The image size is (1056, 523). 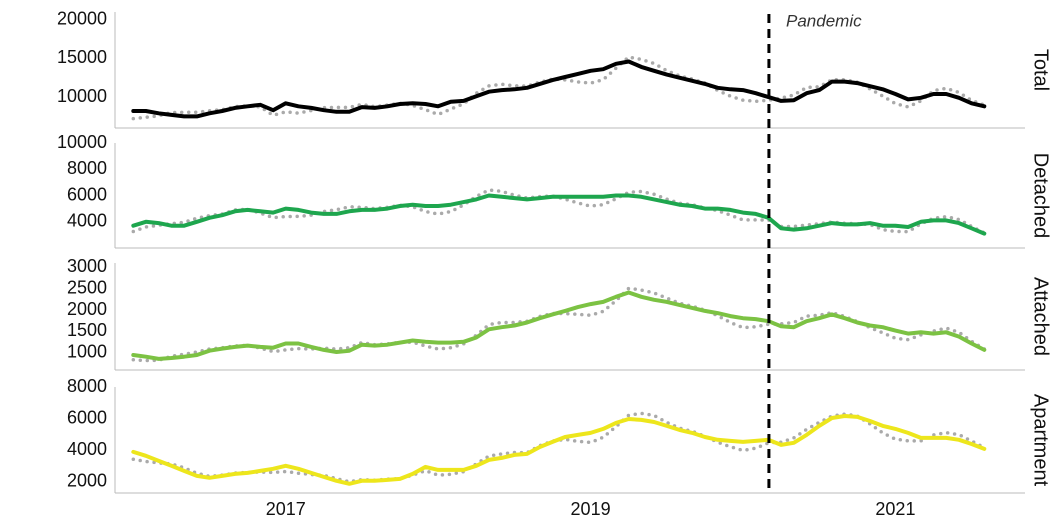 I want to click on panel-title: Apartment, so click(x=1041, y=440).